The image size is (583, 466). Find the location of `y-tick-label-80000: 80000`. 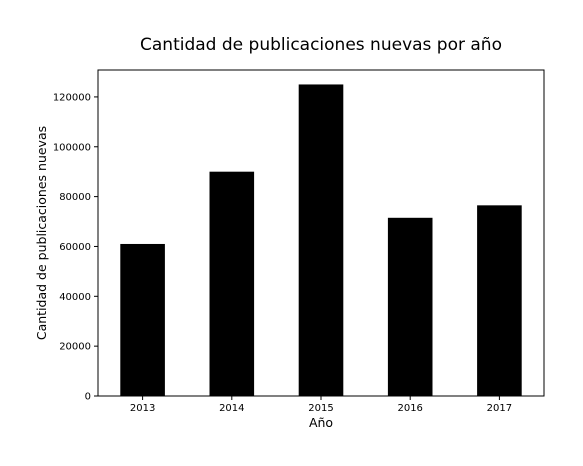

y-tick-label-80000: 80000 is located at coordinates (75, 197).